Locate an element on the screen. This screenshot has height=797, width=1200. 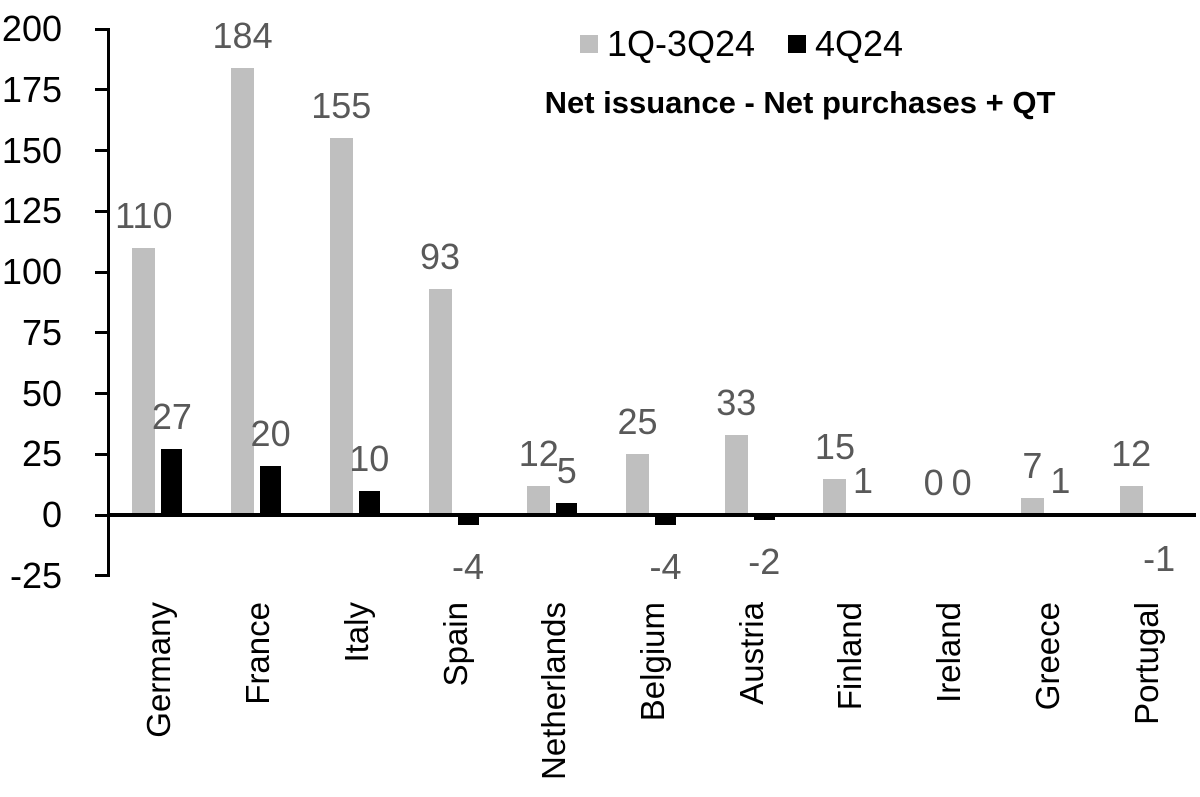
x-axis-label-france: France is located at coordinates (258, 653).